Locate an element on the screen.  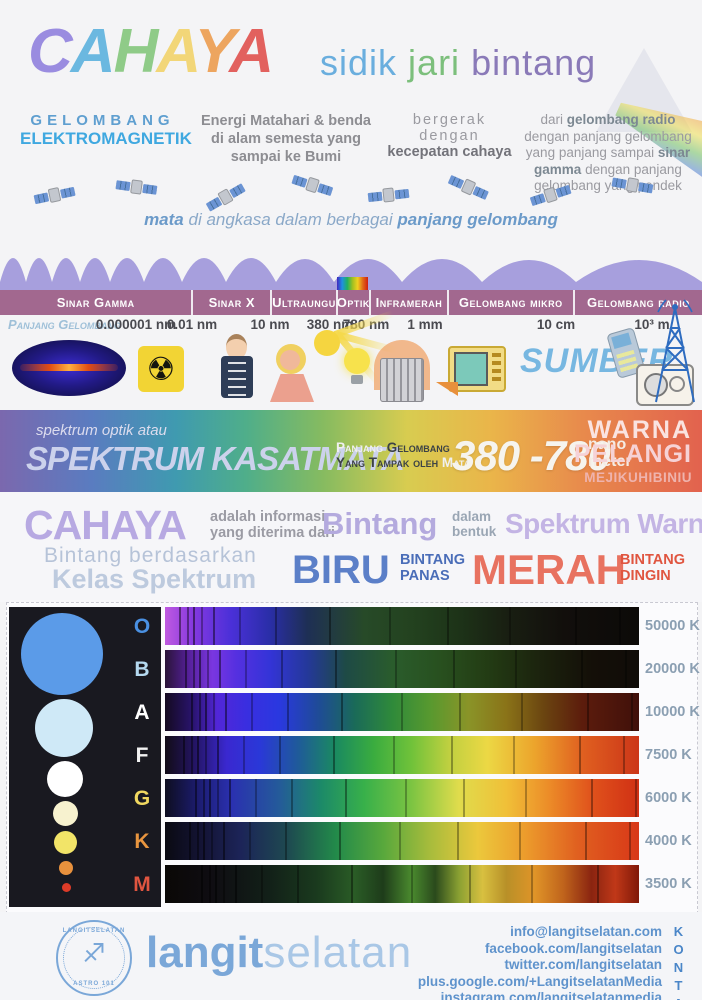
wavelength-value: 10 nm is located at coordinates (270, 324).